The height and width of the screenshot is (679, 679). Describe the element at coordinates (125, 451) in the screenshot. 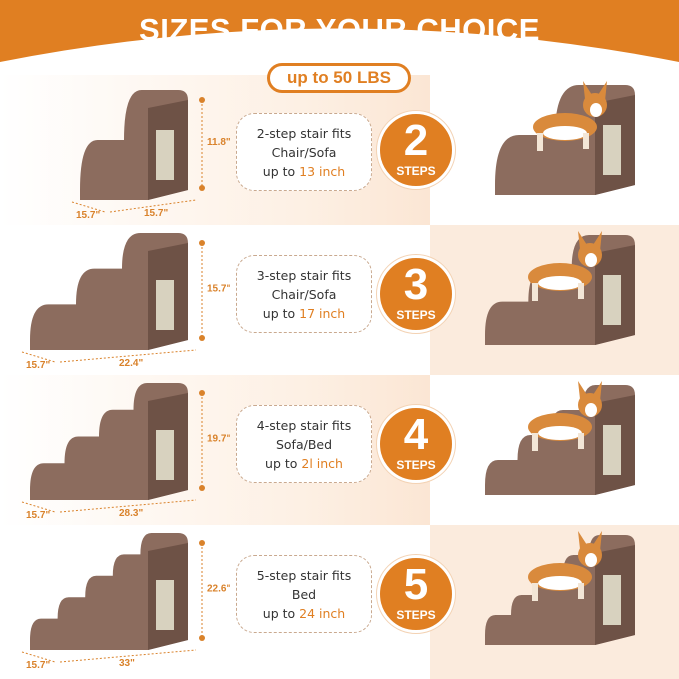

I see `stair-product-diagram: 19.7" 15.7" 28.3"` at that location.